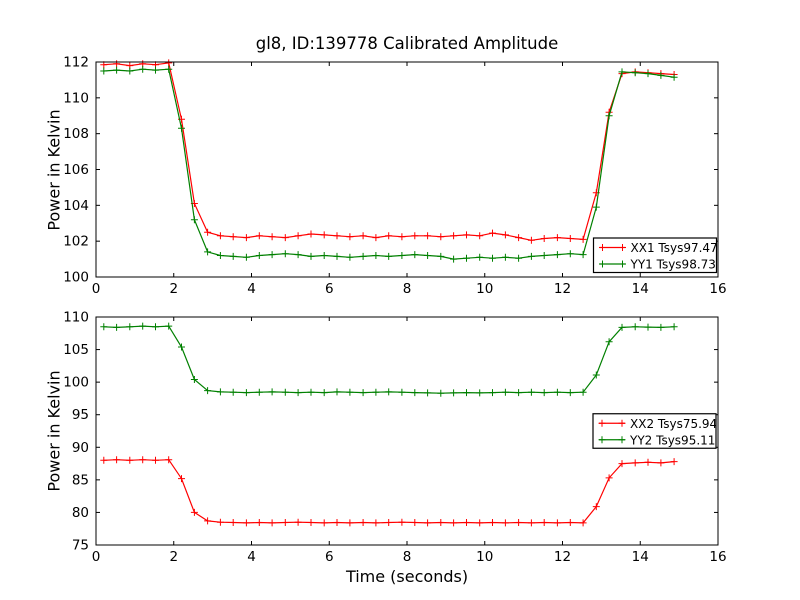 The image size is (800, 600). Describe the element at coordinates (80, 415) in the screenshot. I see `y-tick-label: 95` at that location.